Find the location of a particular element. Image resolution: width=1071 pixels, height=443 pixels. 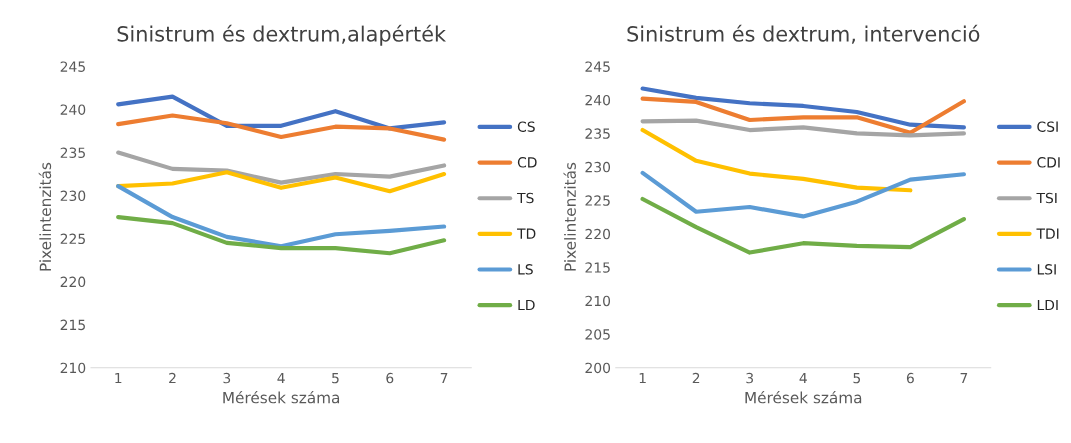

legend-label: CD is located at coordinates (527, 162).